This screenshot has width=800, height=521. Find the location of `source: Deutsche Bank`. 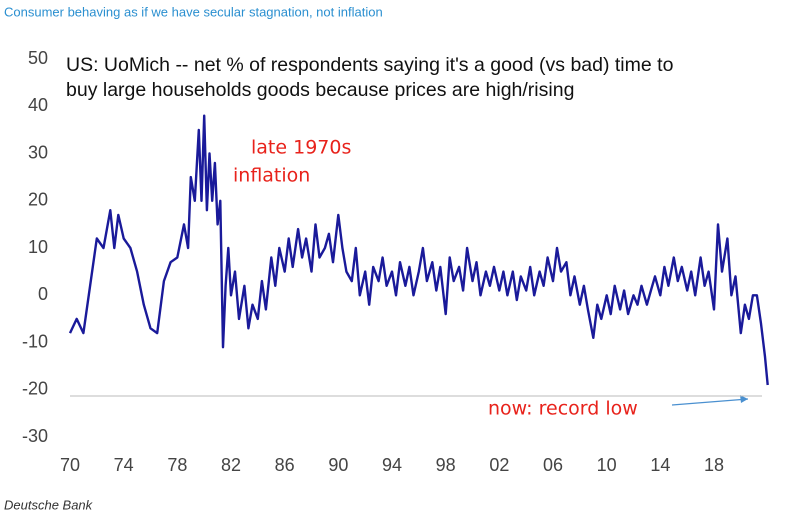

source: Deutsche Bank is located at coordinates (49, 504).